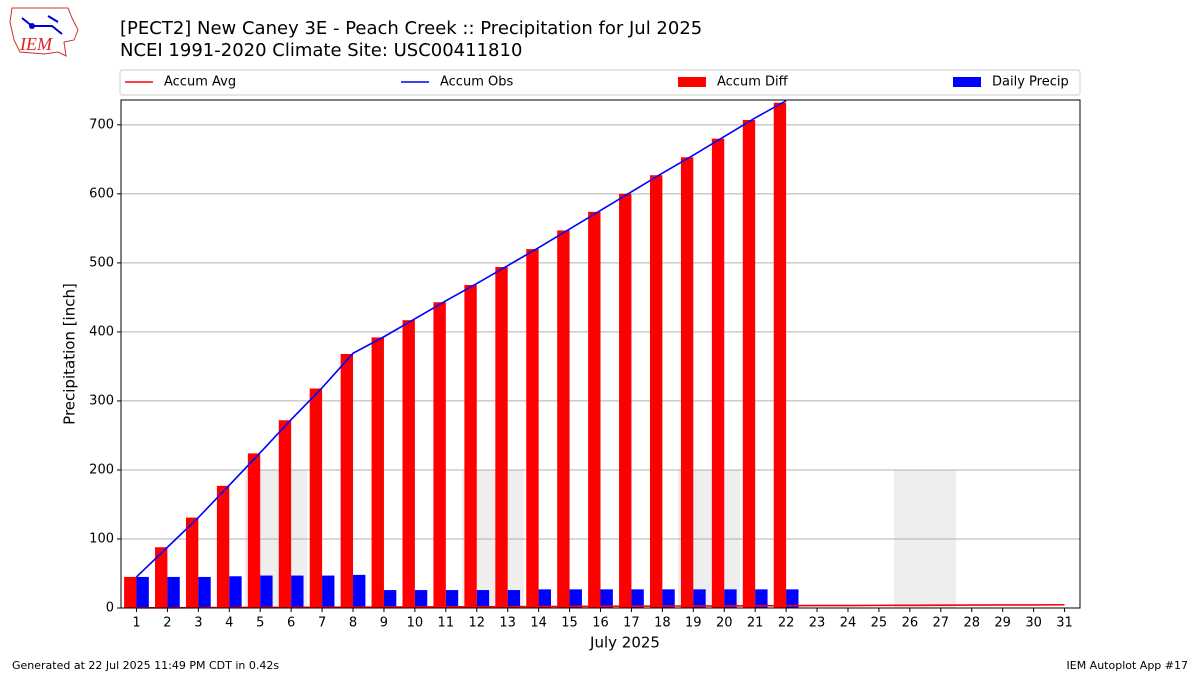 The width and height of the screenshot is (1200, 675). Describe the element at coordinates (167, 623) in the screenshot. I see `x-tick-label: 2` at that location.